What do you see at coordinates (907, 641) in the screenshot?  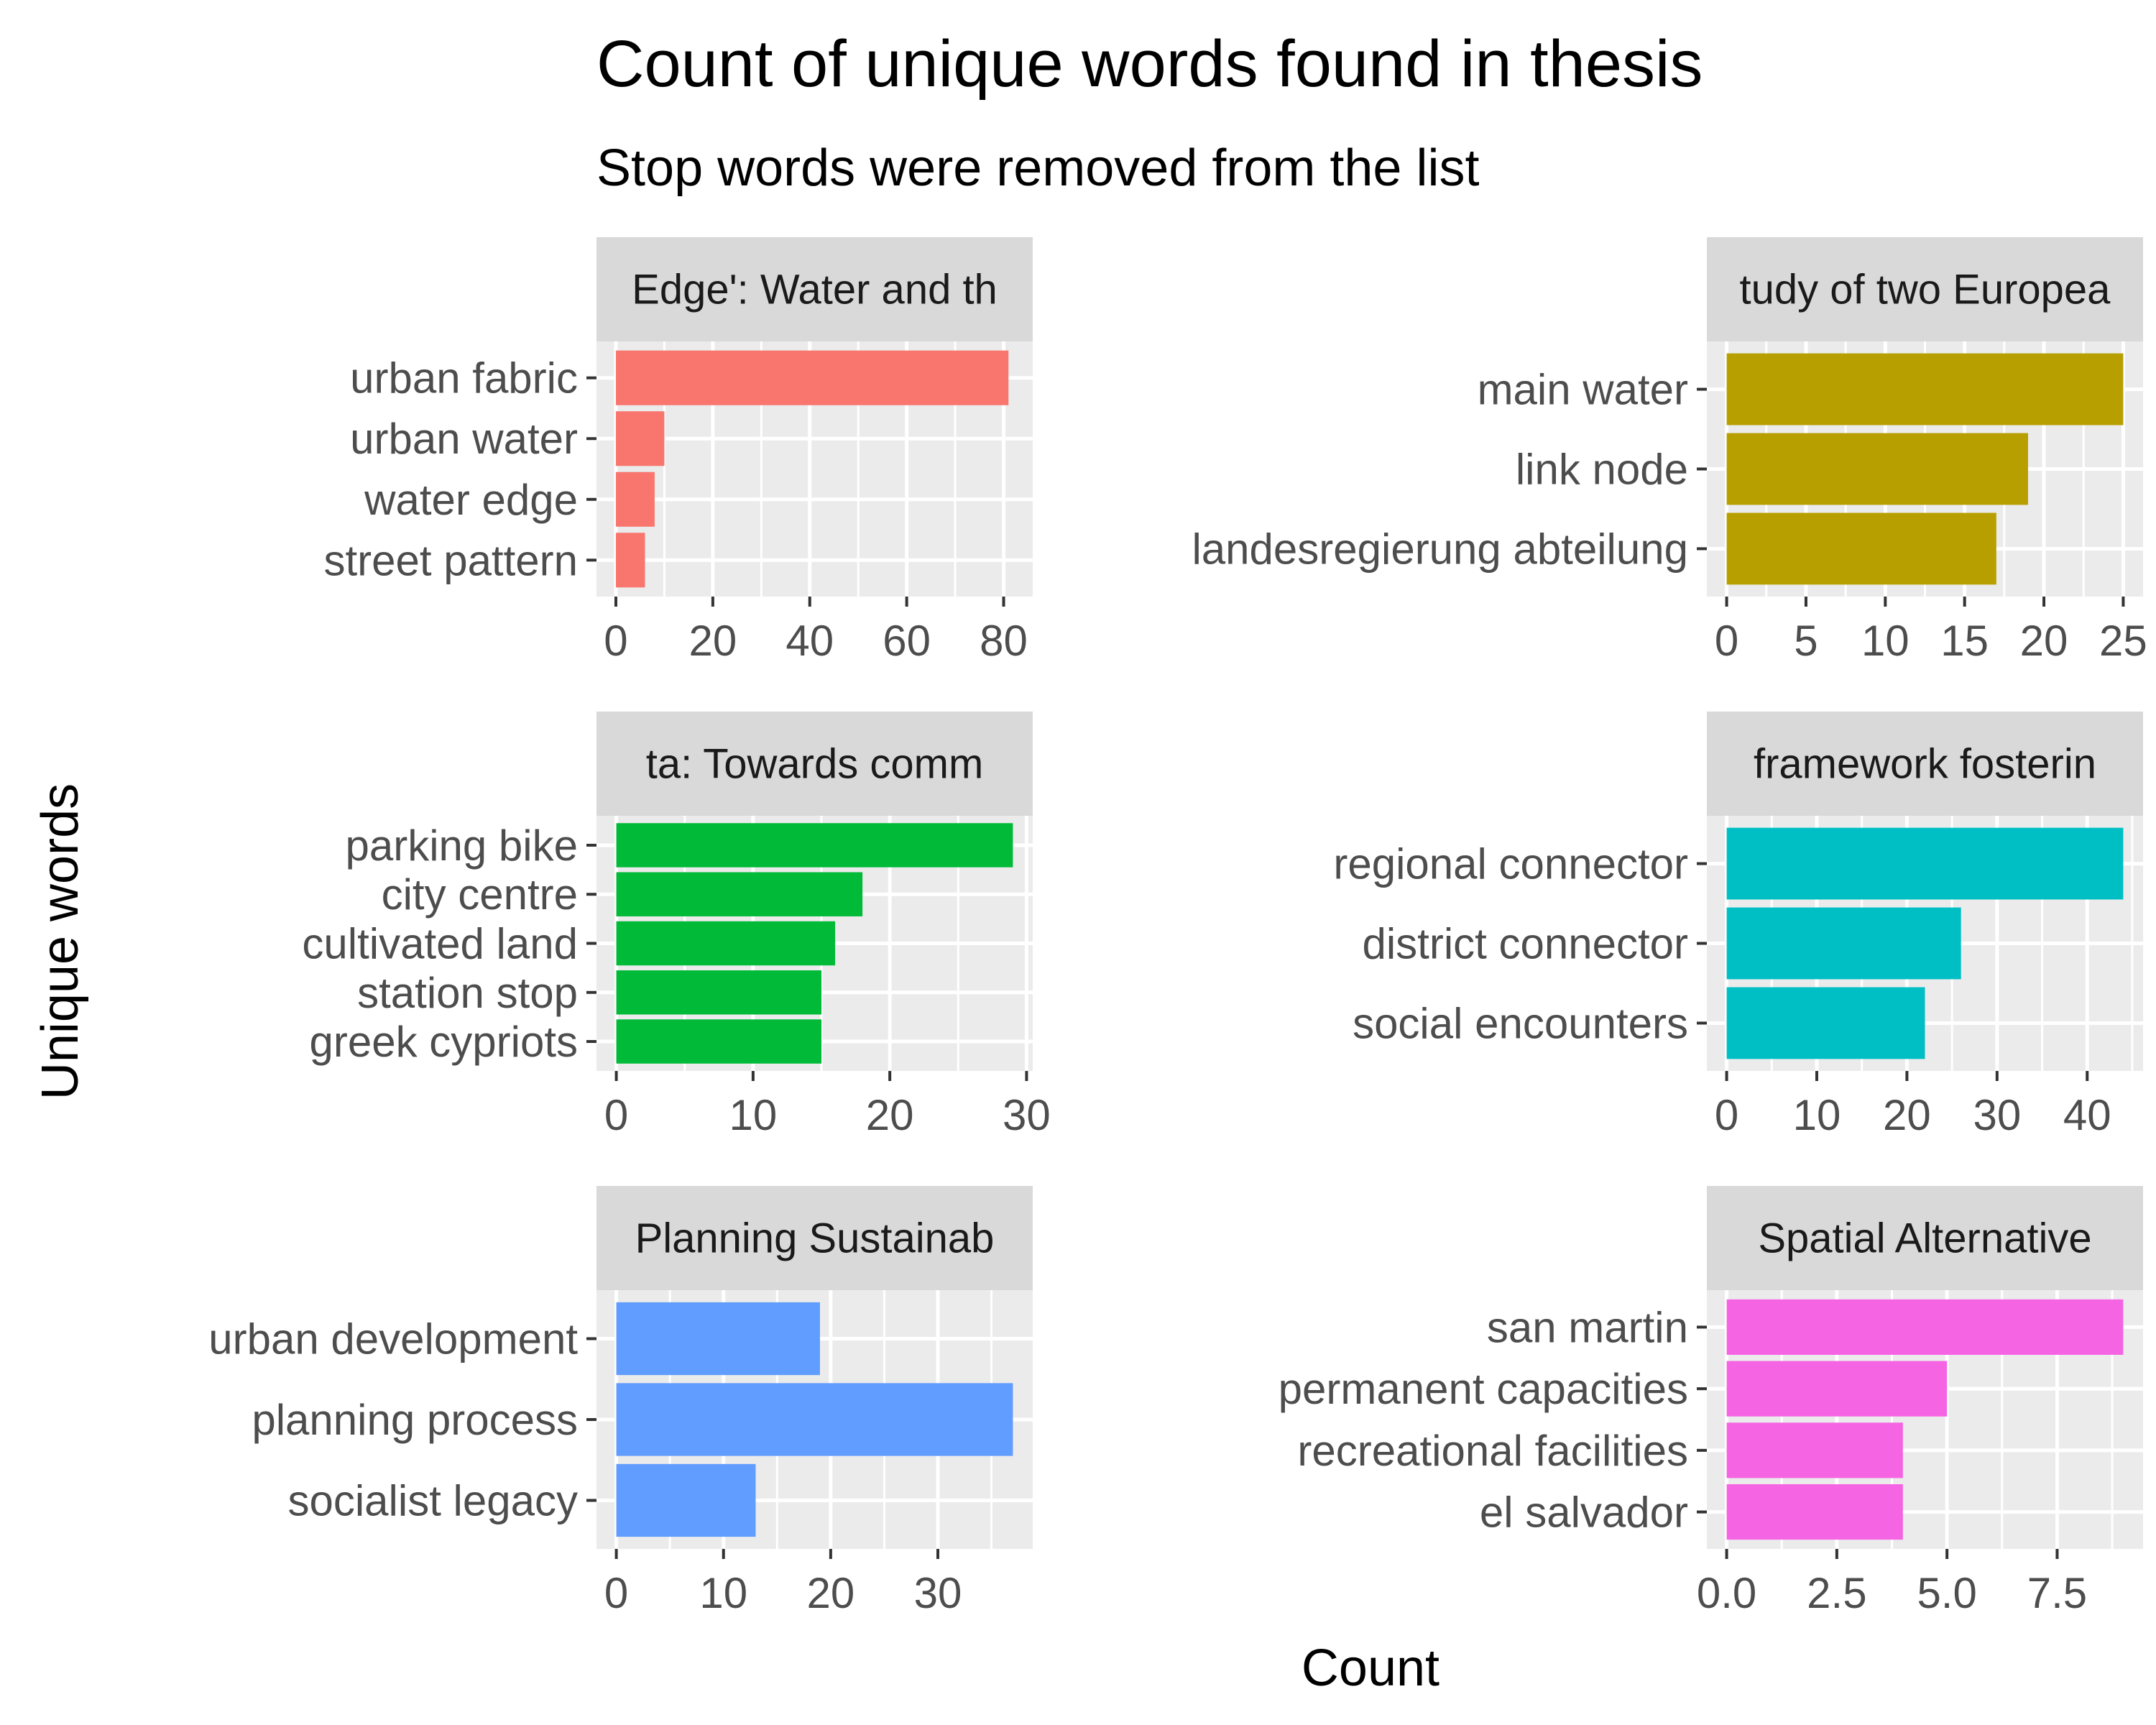 I see `x-tick-label: 60` at bounding box center [907, 641].